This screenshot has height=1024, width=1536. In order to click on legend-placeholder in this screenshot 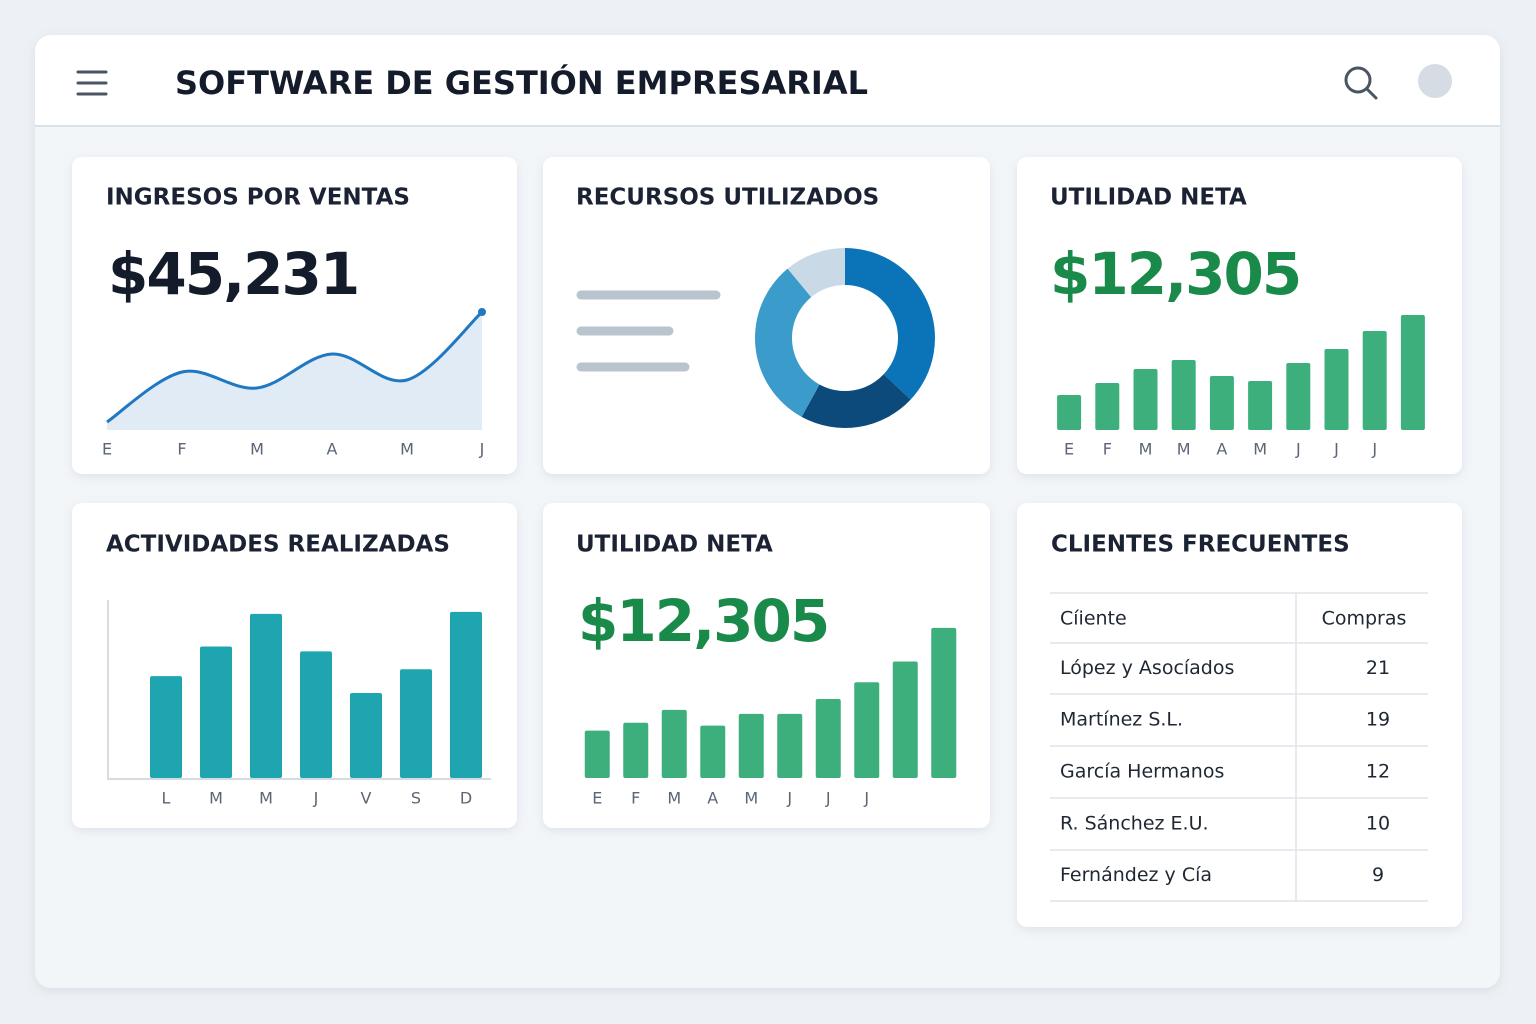, I will do `click(648, 331)`.